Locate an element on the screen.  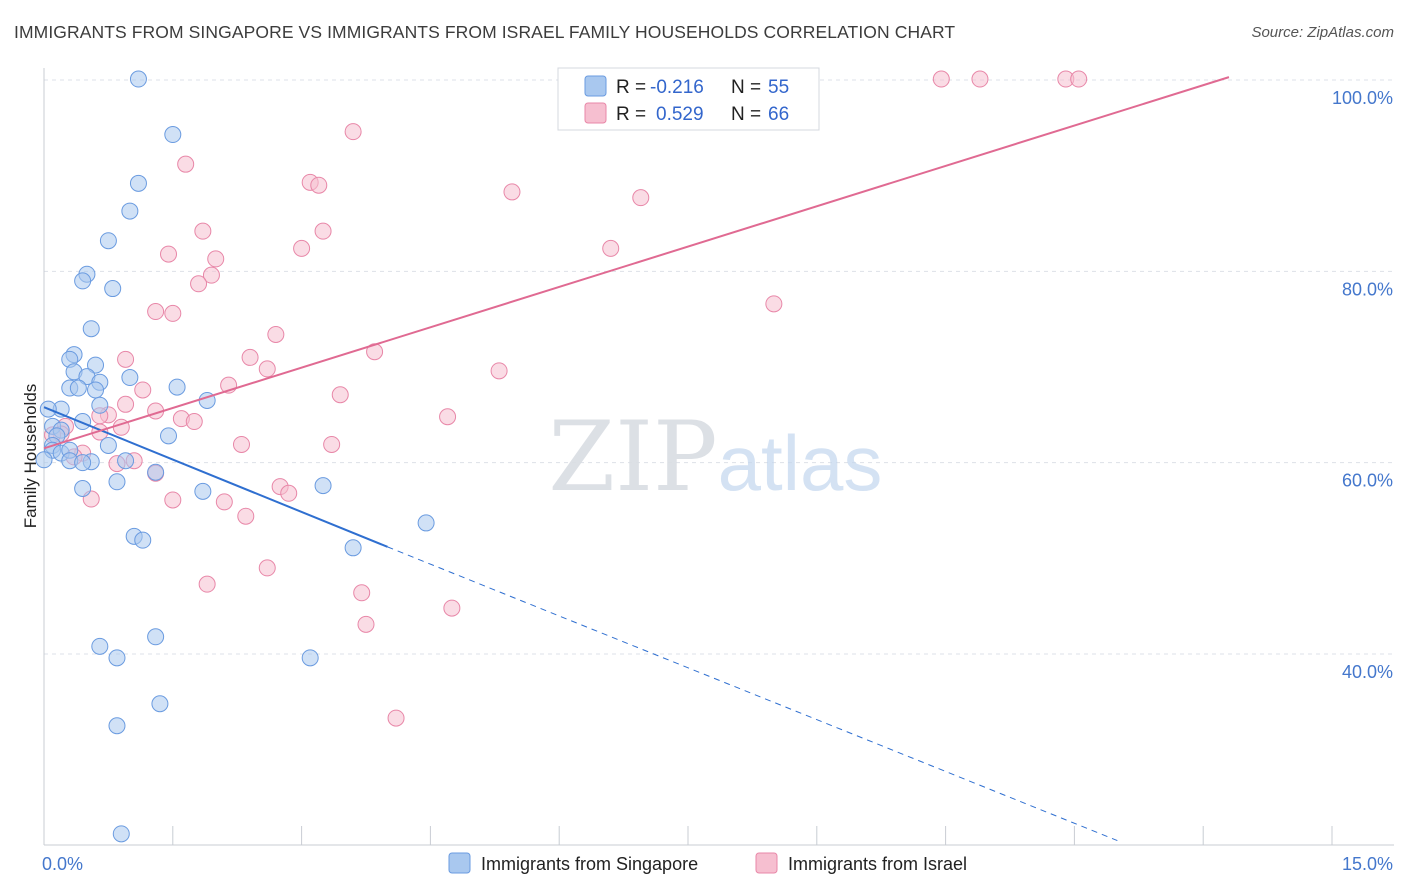
x-tick-label-max: 15.0% is located at coordinates (1367, 864).